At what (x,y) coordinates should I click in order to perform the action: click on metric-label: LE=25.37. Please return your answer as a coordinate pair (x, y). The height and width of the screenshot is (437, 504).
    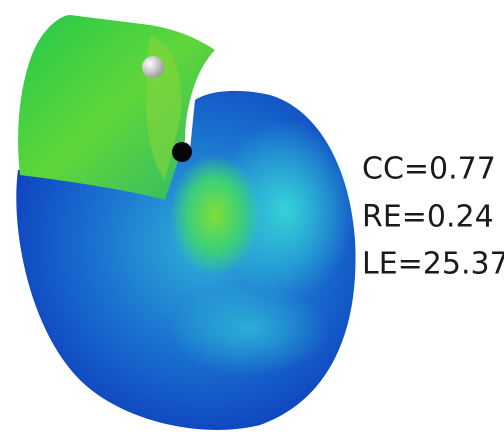
    Looking at the image, I should click on (433, 264).